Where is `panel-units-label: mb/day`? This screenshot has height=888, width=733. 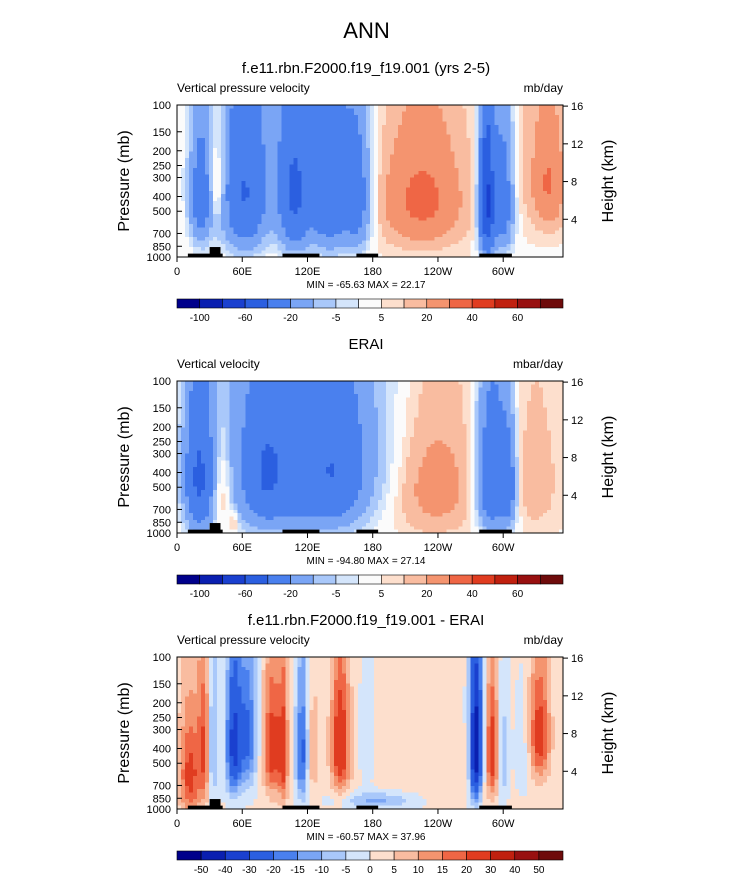 panel-units-label: mb/day is located at coordinates (543, 88).